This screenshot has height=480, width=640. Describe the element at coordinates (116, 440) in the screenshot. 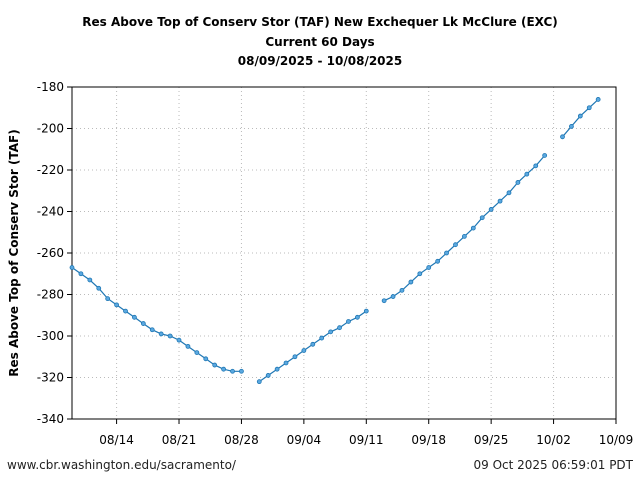

I see `x-tick-label: 08/14` at that location.